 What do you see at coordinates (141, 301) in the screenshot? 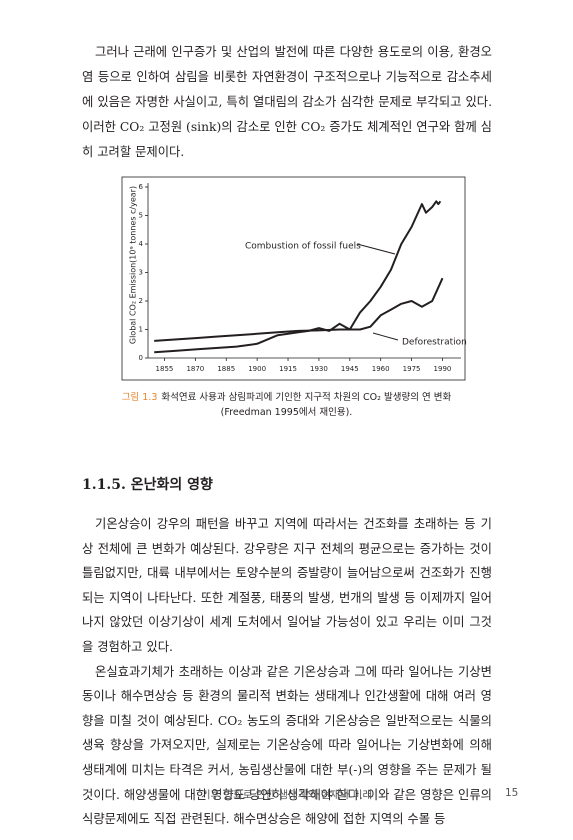
I see `y-tick-label: 2` at bounding box center [141, 301].